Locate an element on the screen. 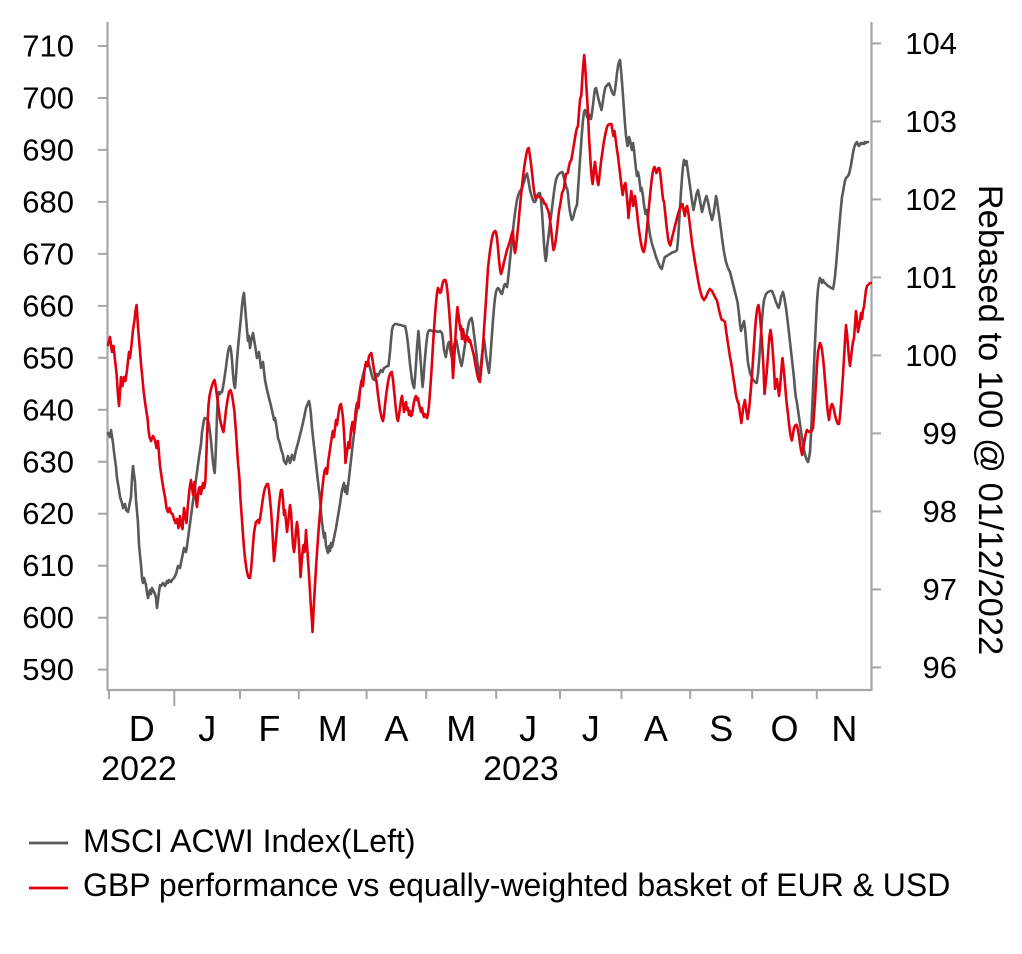 This screenshot has height=954, width=1022. svg-text: 2022 is located at coordinates (139, 769).